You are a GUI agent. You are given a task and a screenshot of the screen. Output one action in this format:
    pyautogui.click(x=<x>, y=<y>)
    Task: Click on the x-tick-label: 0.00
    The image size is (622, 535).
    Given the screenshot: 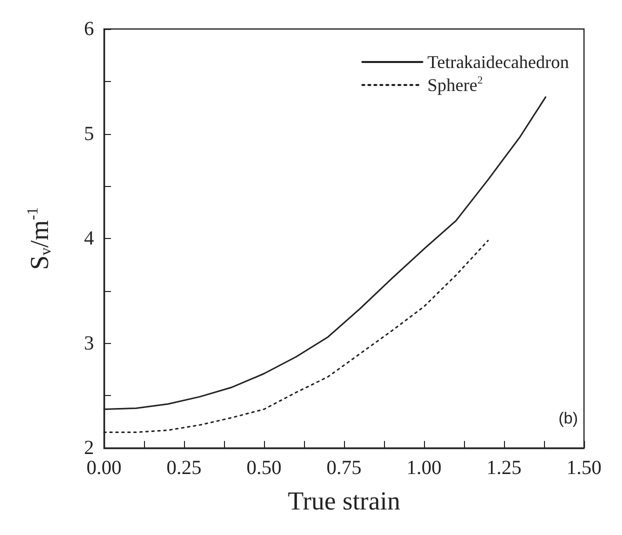 What is the action you would take?
    pyautogui.click(x=104, y=468)
    